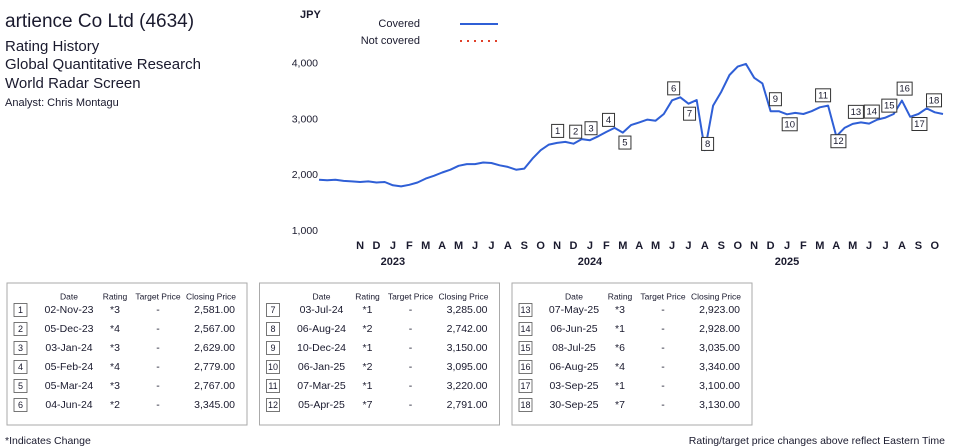 The height and width of the screenshot is (448, 955). What do you see at coordinates (272, 348) in the screenshot?
I see `row-number: 9` at bounding box center [272, 348].